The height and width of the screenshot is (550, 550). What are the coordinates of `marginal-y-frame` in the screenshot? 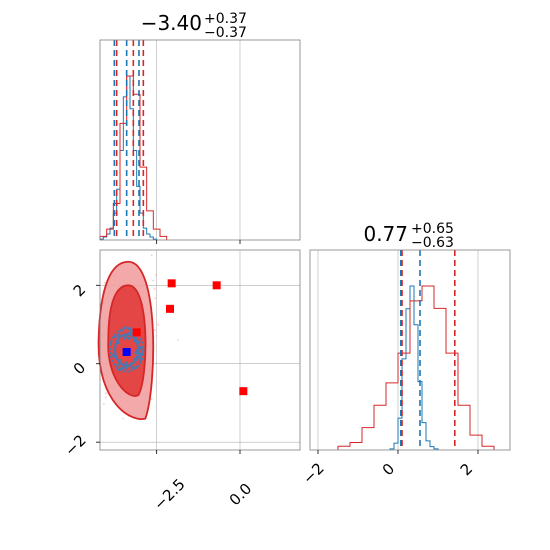 It's located at (410, 350).